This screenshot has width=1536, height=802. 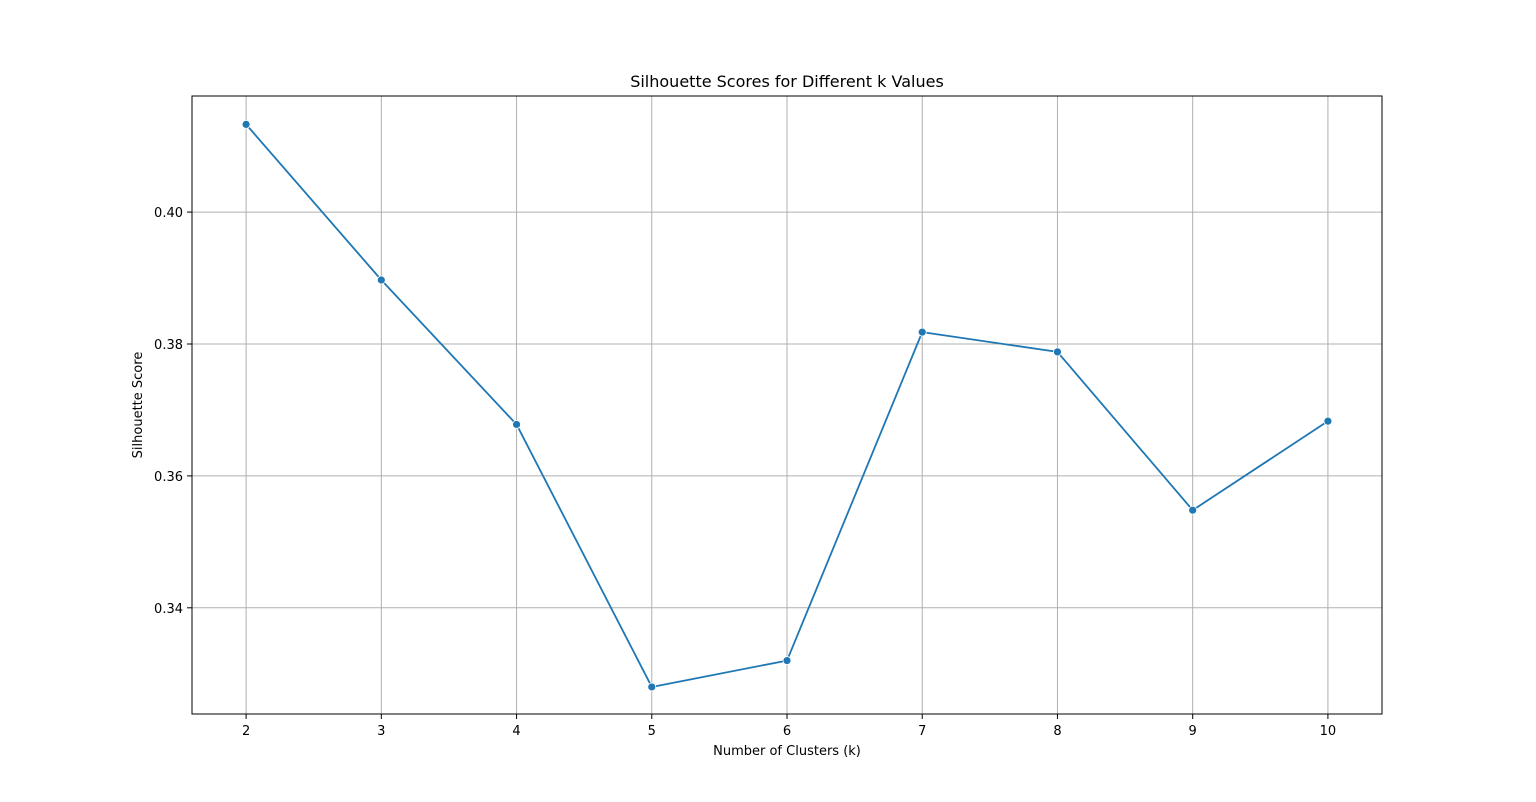 What do you see at coordinates (381, 731) in the screenshot?
I see `x-tick-label: 3` at bounding box center [381, 731].